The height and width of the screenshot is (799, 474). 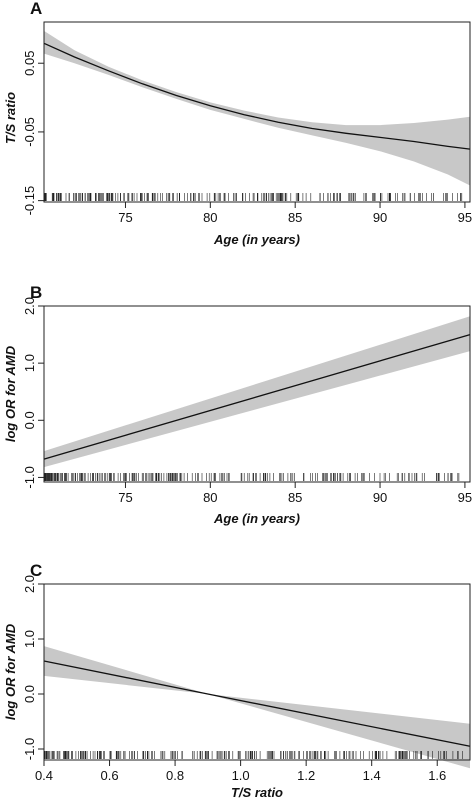 What do you see at coordinates (29, 477) in the screenshot?
I see `panel-b-y-tick-label: -1.0` at bounding box center [29, 477].